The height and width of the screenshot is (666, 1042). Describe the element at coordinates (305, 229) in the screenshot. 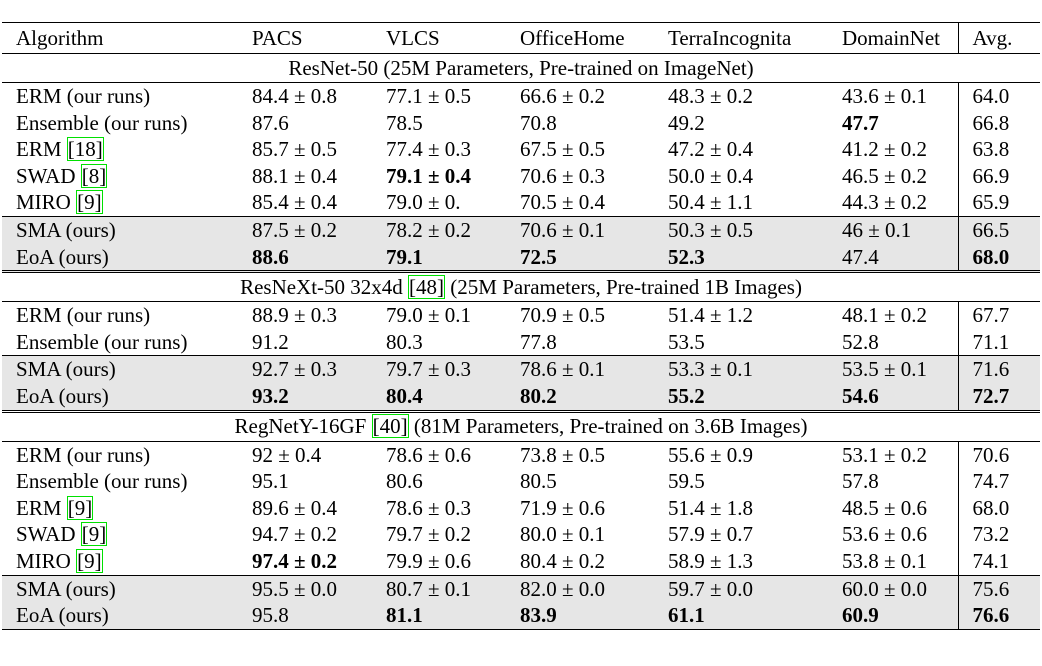

I see `pacs-cell: 87.5 ± 0.2` at that location.